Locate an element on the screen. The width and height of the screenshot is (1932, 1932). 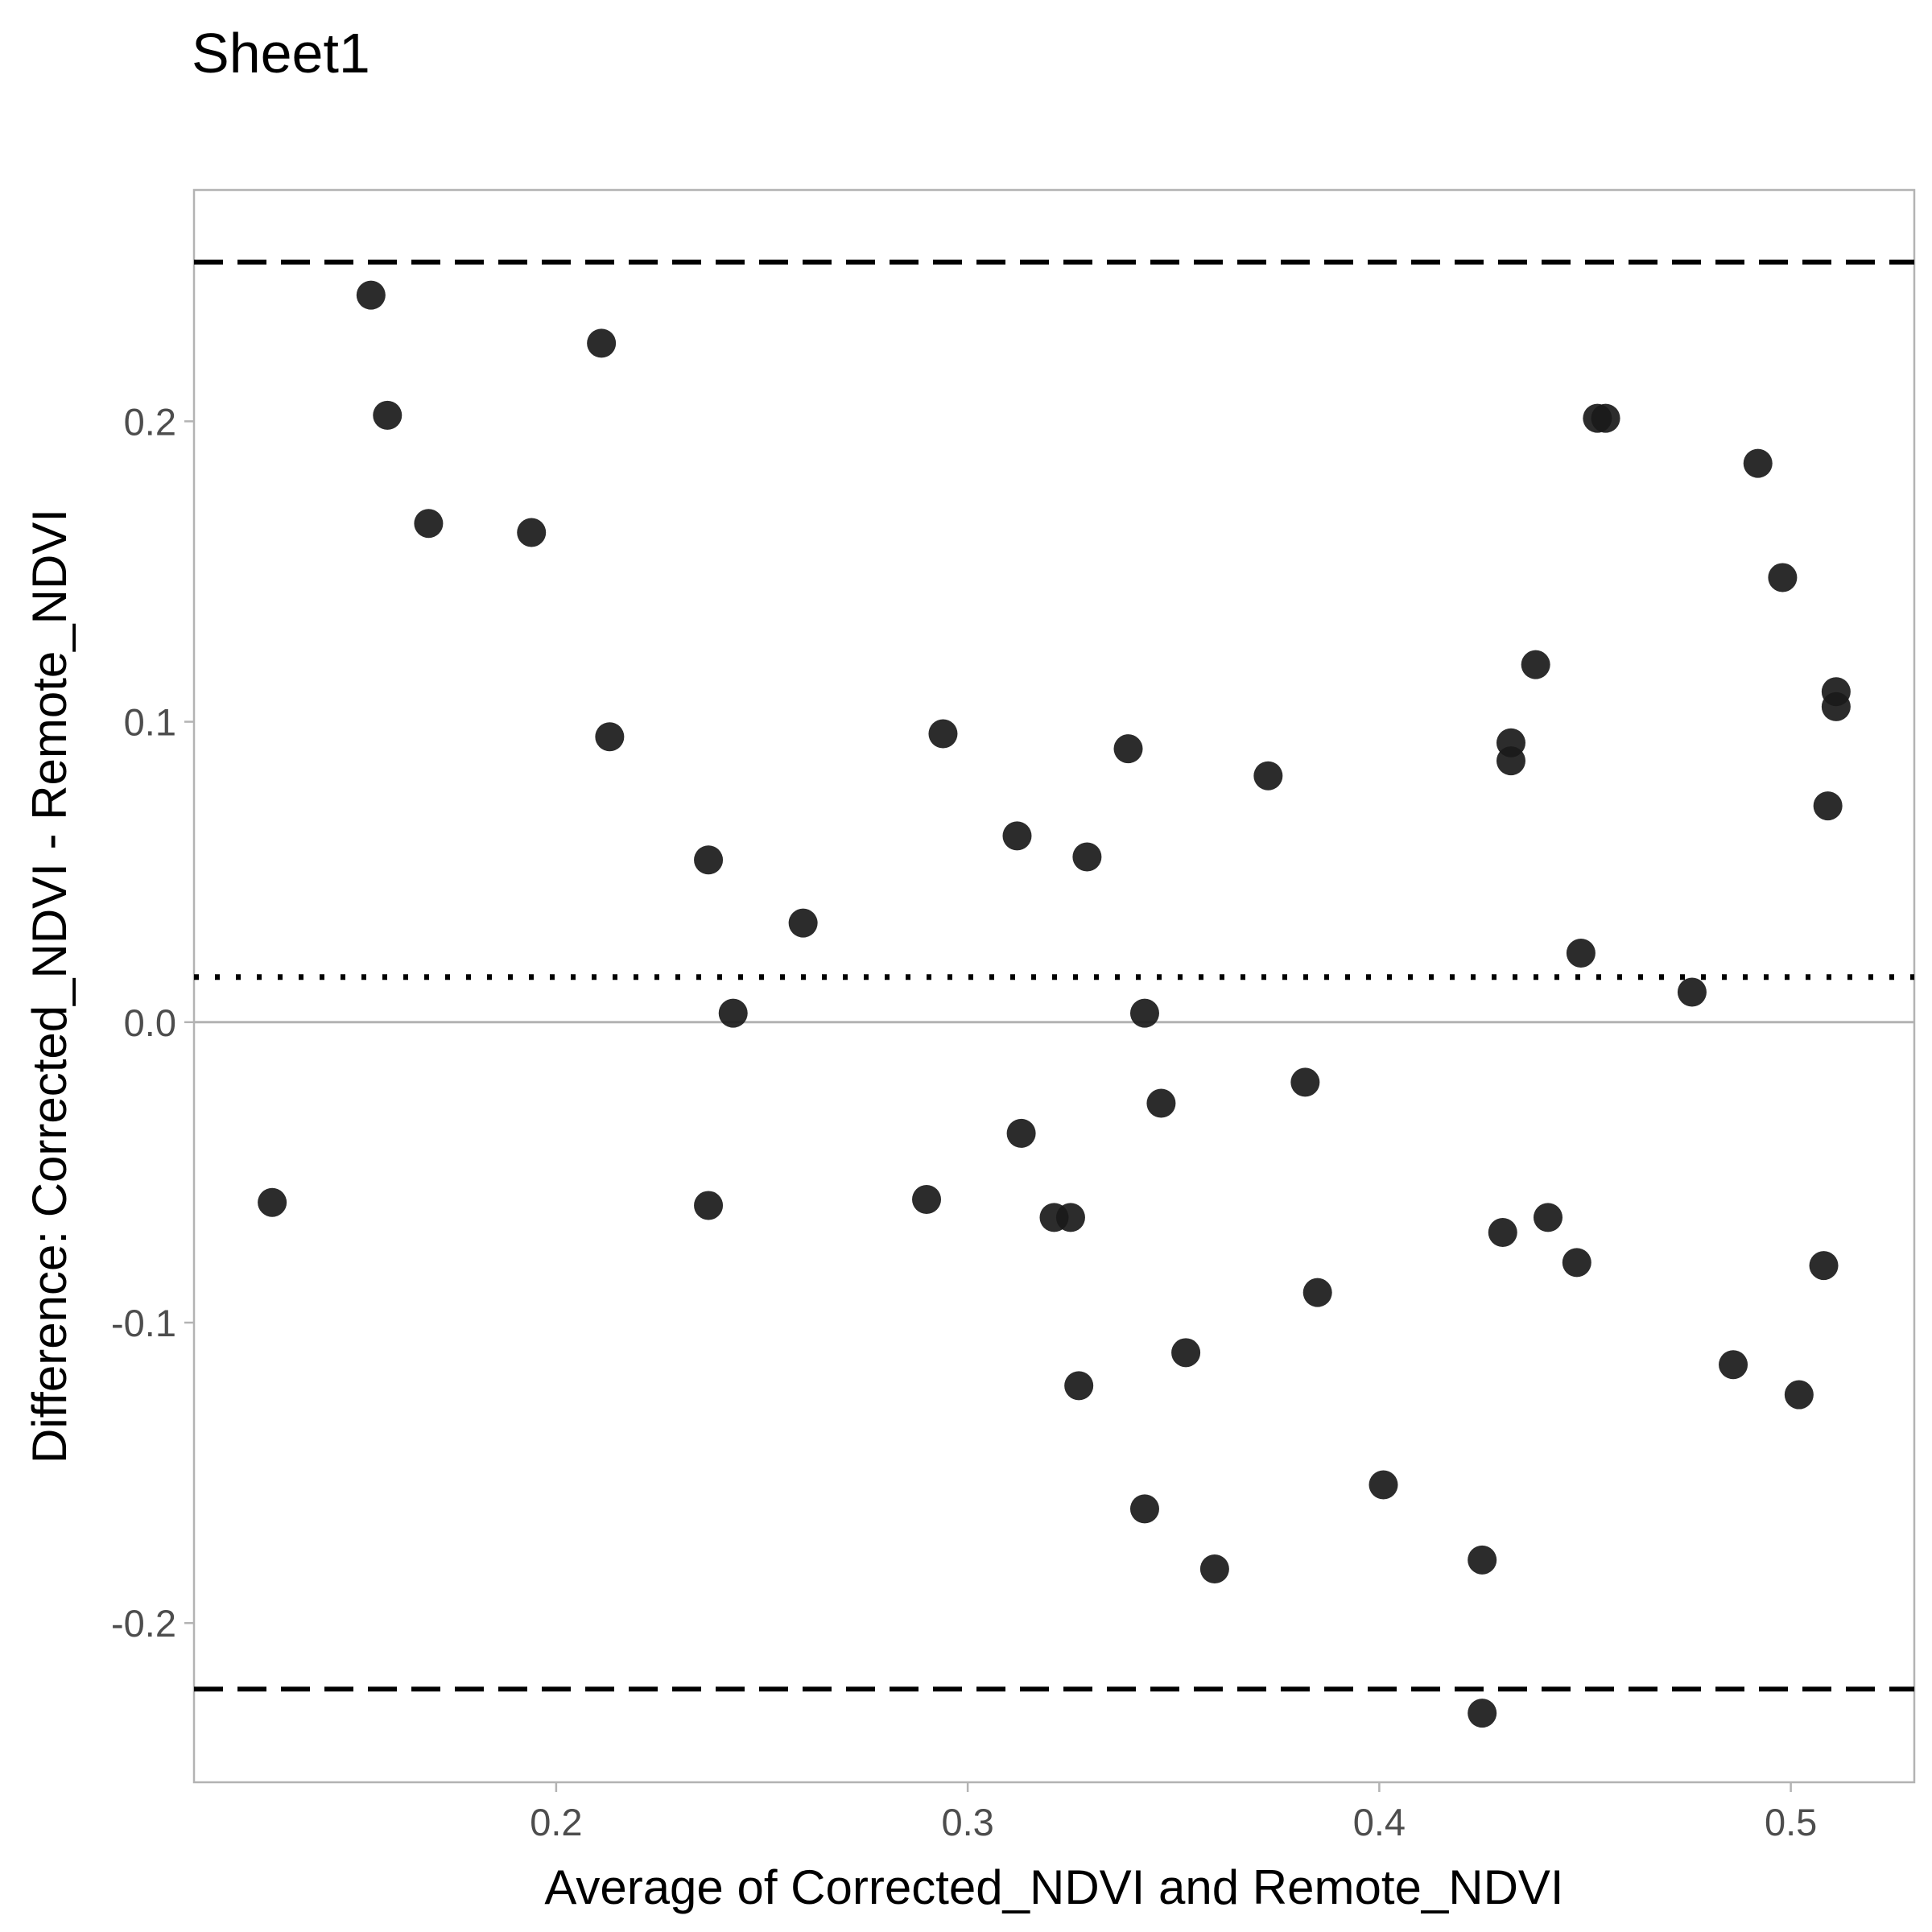
y-tick-label: 0.2 is located at coordinates (150, 422).